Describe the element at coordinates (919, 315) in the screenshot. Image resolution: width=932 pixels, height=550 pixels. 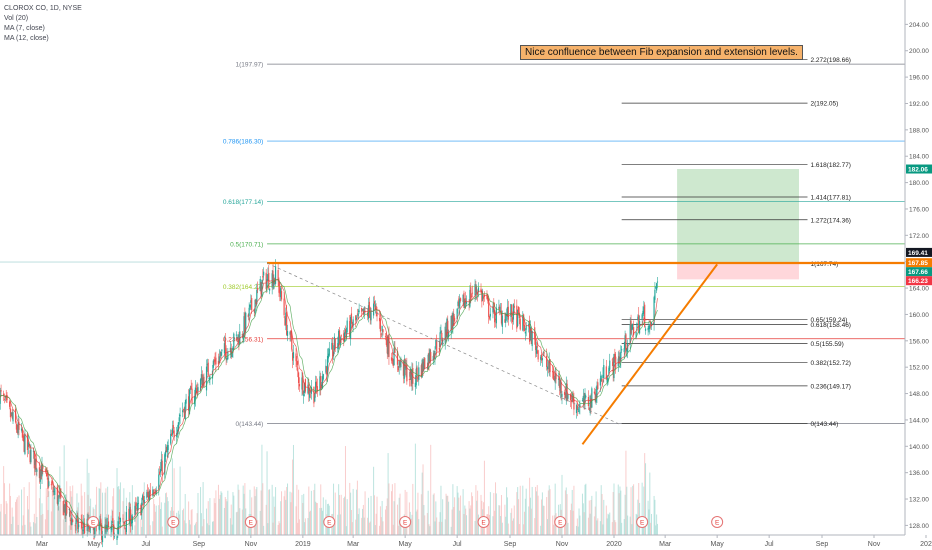
I see `price-tick-label: 160.00` at that location.